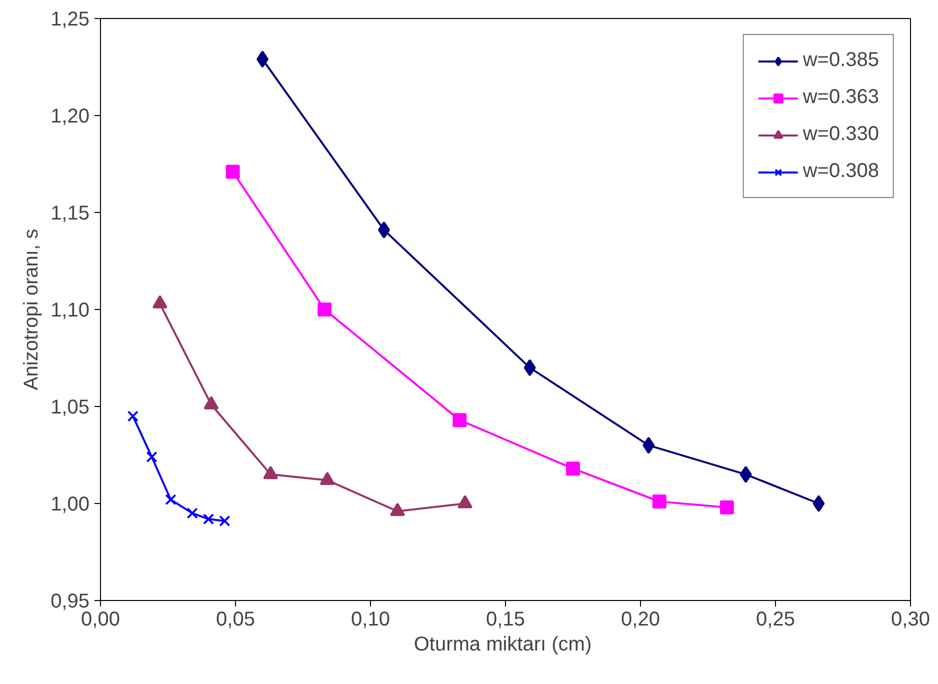 The width and height of the screenshot is (938, 684). What do you see at coordinates (775, 619) in the screenshot?
I see `x-tick-label: 0,25` at bounding box center [775, 619].